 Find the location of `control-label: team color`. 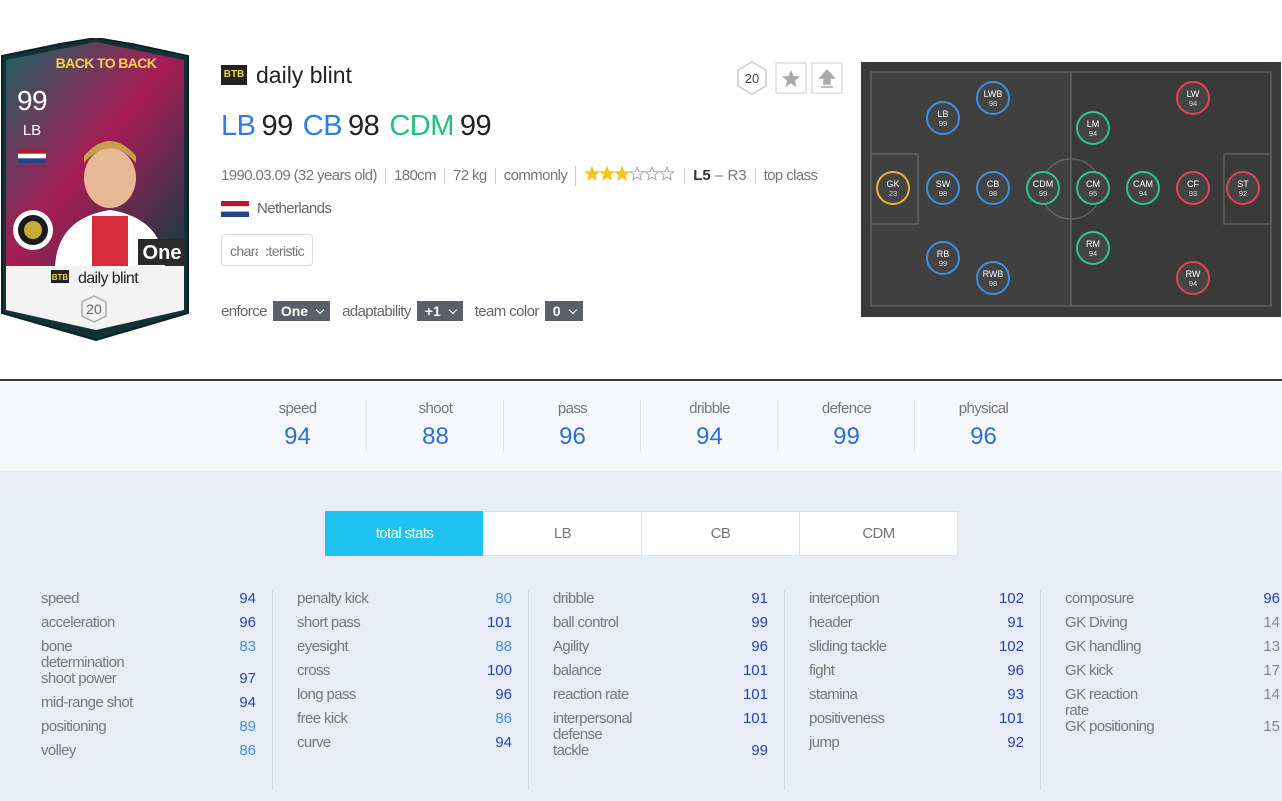

control-label: team color is located at coordinates (507, 311).